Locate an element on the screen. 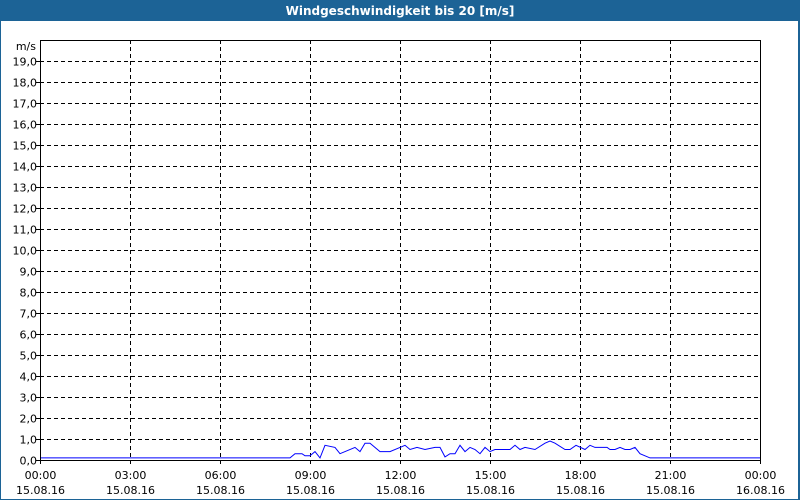 This screenshot has height=500, width=800. y-tick-label: 5,0 is located at coordinates (29, 356).